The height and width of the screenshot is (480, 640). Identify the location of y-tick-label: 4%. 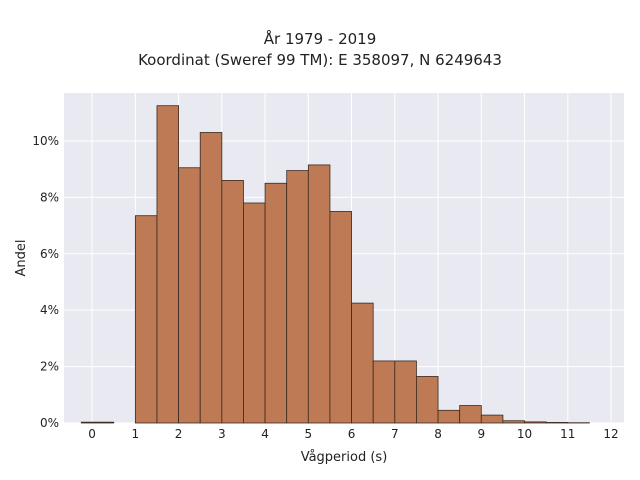
(49, 310).